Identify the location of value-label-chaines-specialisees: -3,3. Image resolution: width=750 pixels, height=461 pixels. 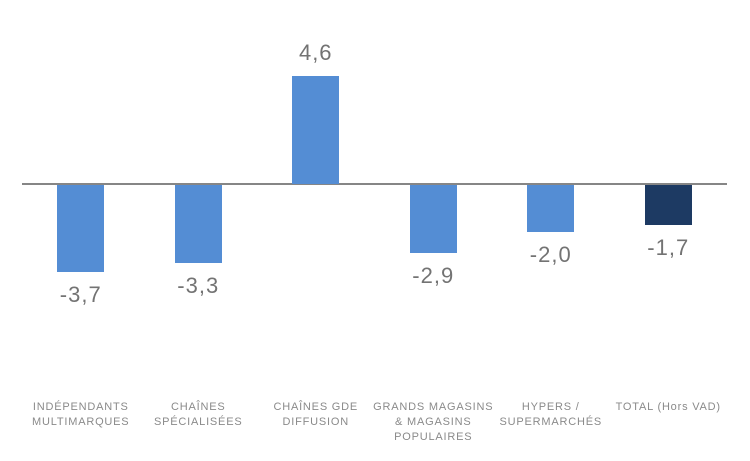
(198, 285).